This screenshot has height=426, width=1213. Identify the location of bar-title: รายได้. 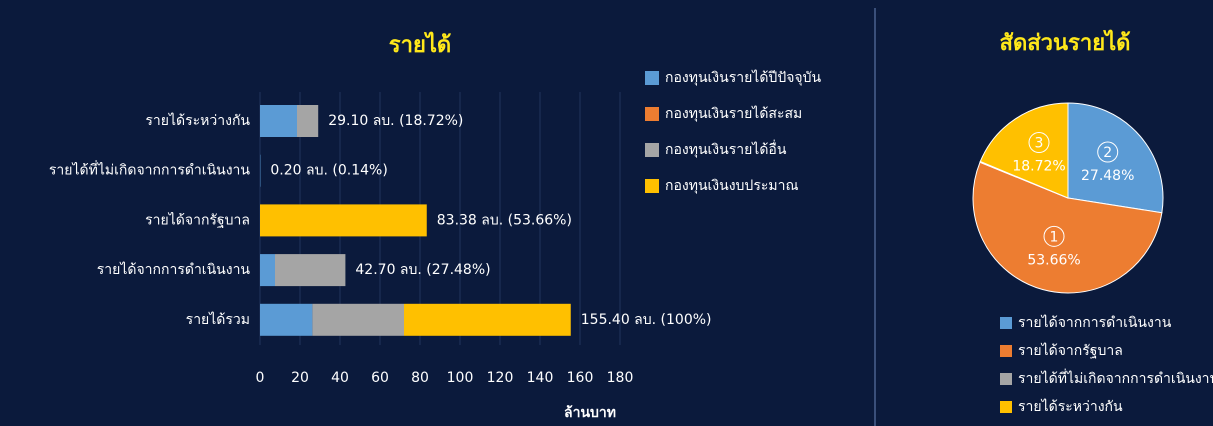
(420, 44).